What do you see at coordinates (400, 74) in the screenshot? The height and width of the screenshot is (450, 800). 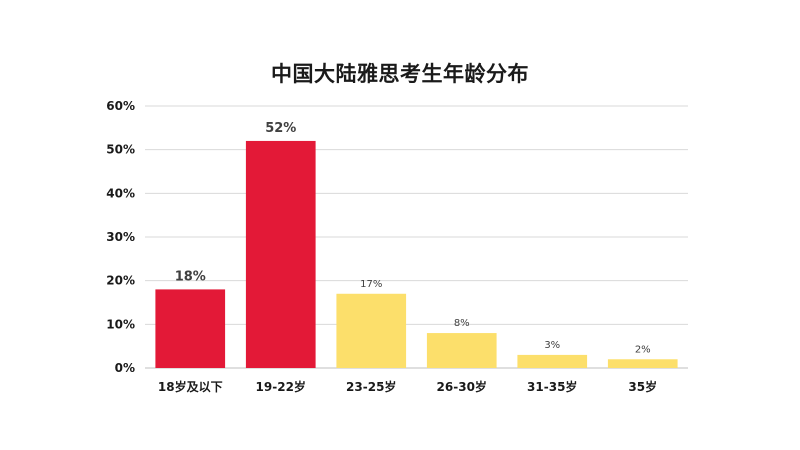 I see `chart-title: 中国大陆雅思考生年龄分布` at bounding box center [400, 74].